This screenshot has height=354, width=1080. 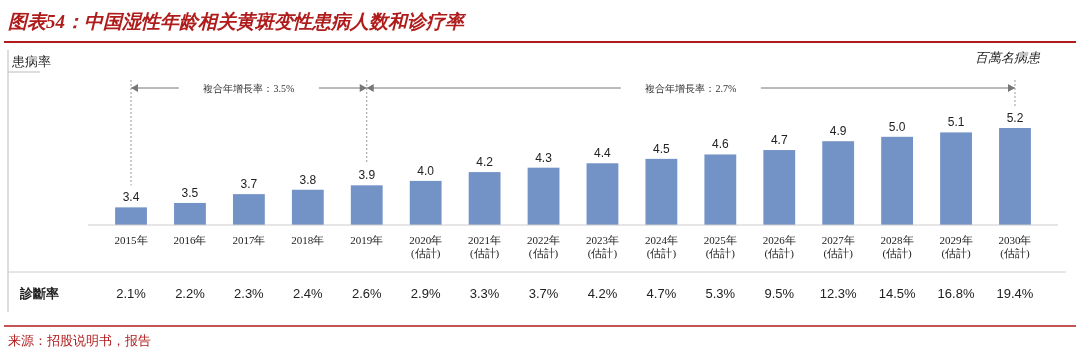 What do you see at coordinates (366, 293) in the screenshot?
I see `text: 2.6%` at bounding box center [366, 293].